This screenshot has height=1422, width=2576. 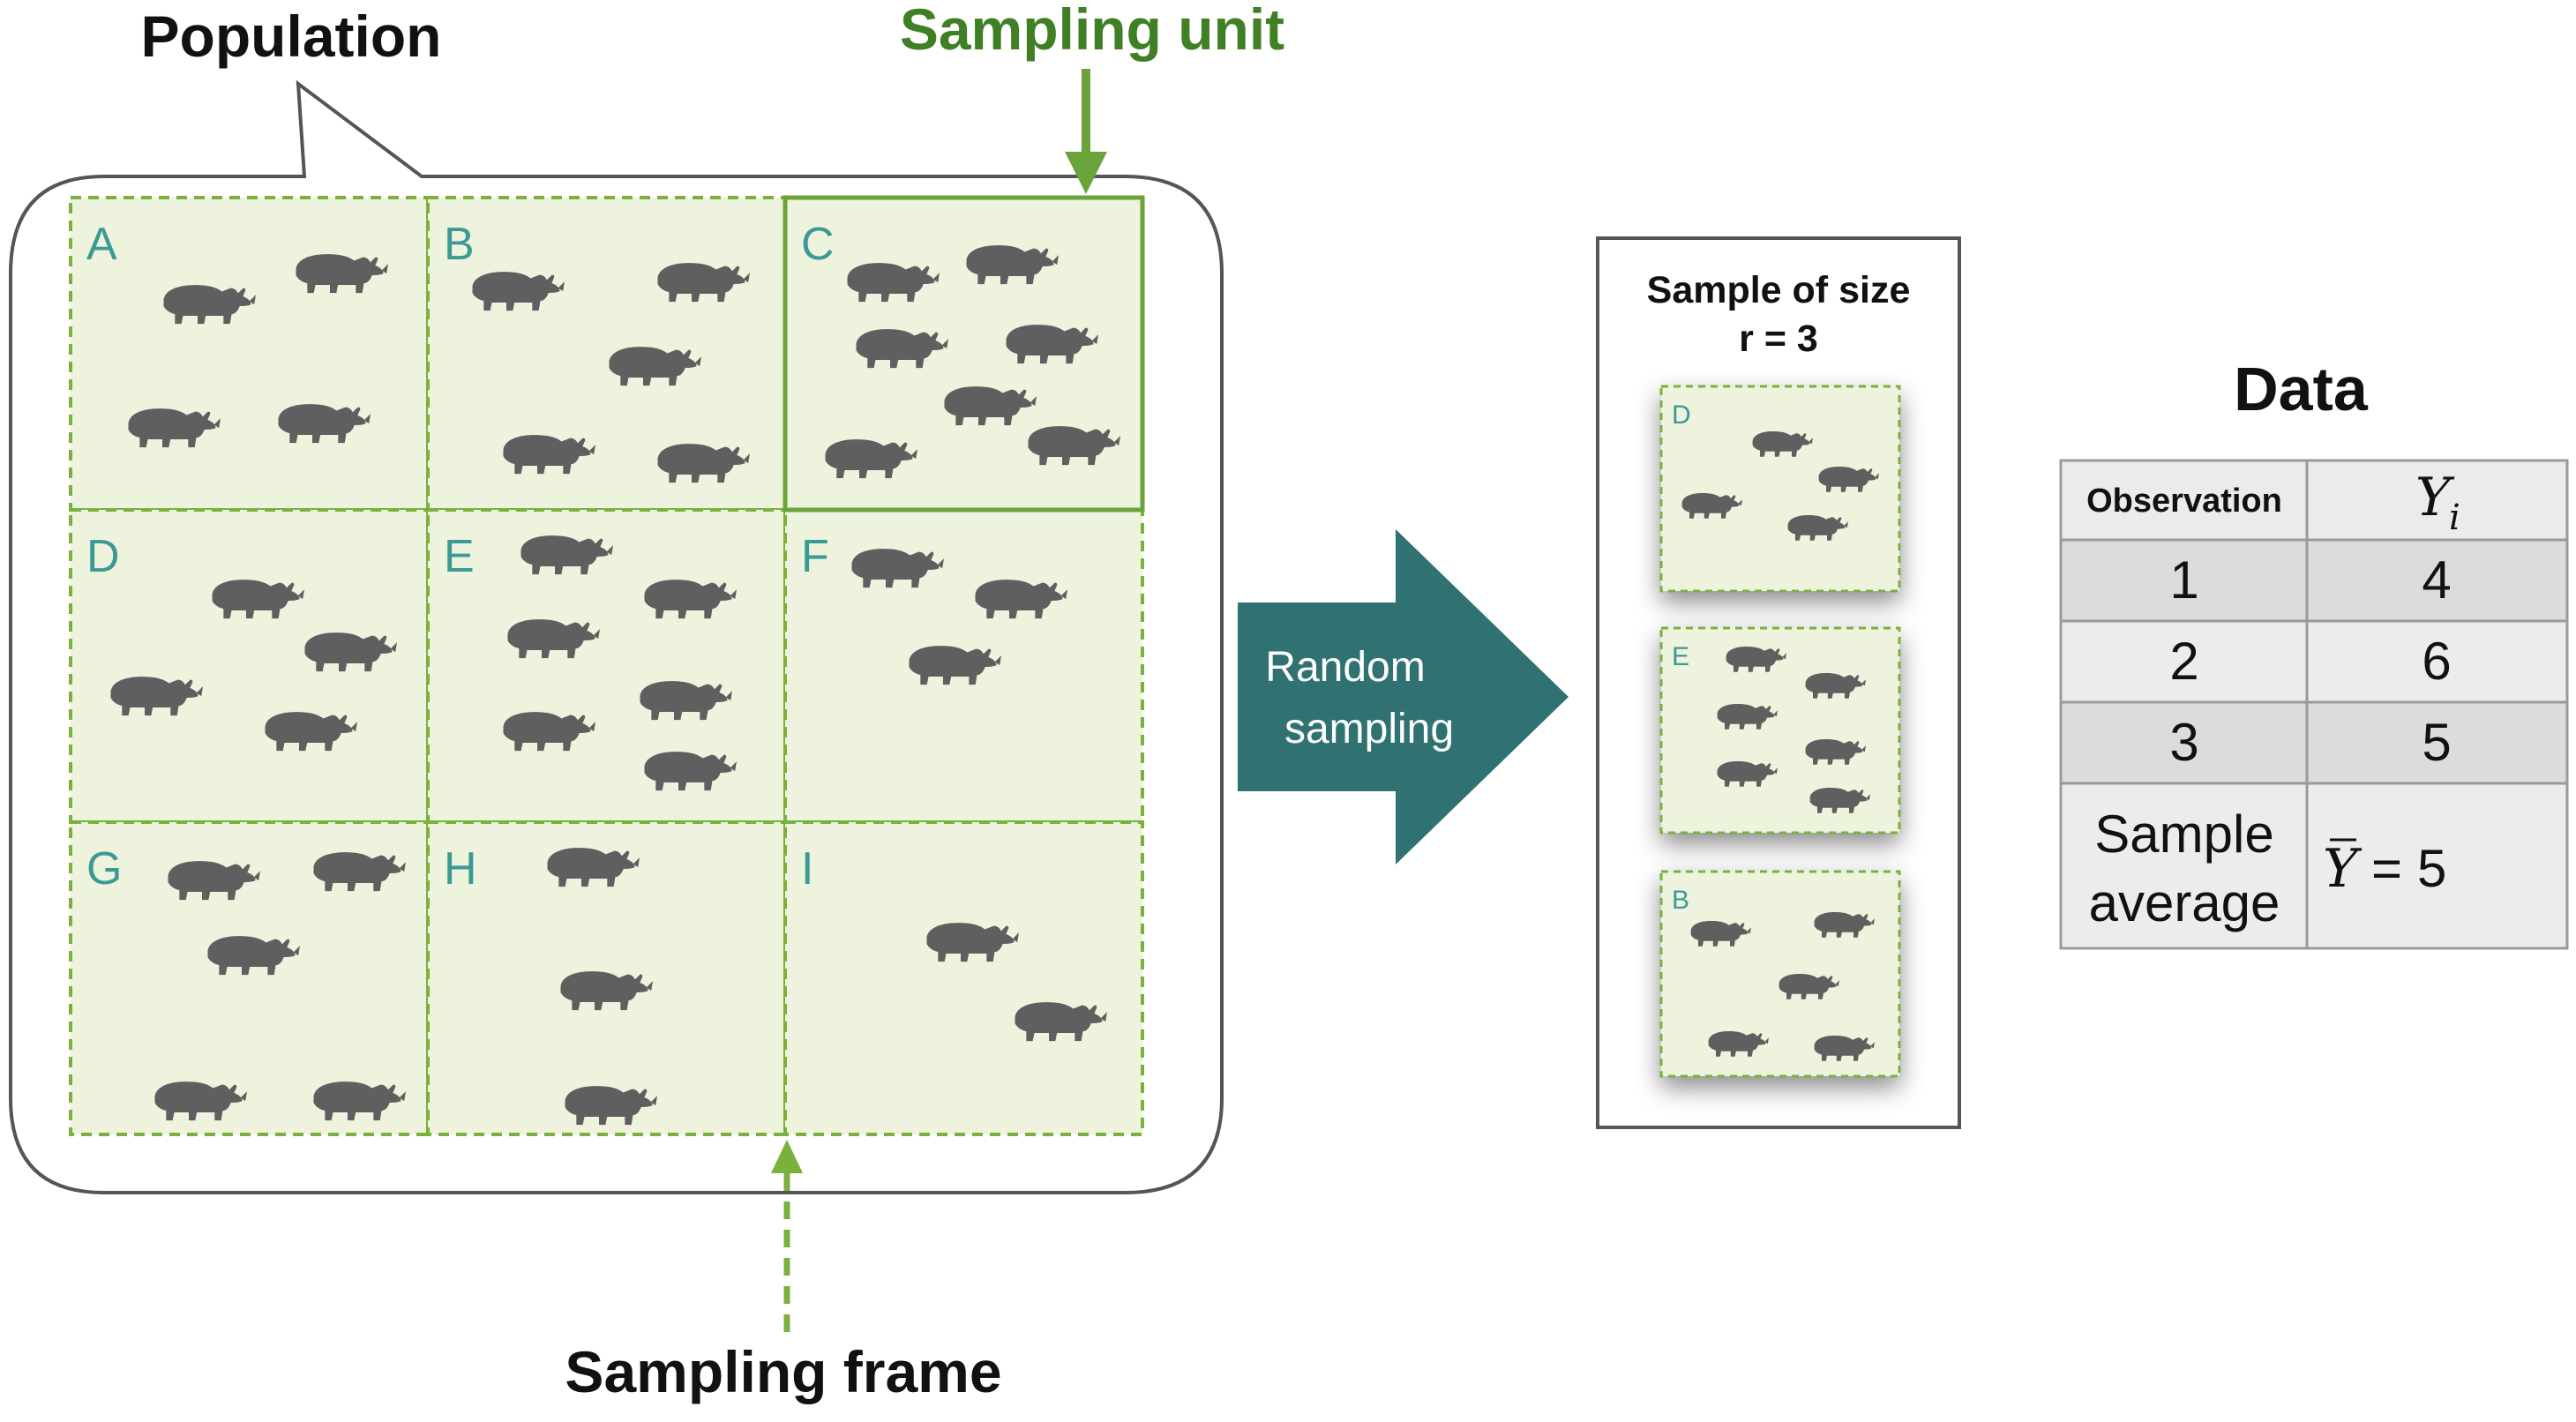 I want to click on sample-unit-b: B, so click(x=1780, y=974).